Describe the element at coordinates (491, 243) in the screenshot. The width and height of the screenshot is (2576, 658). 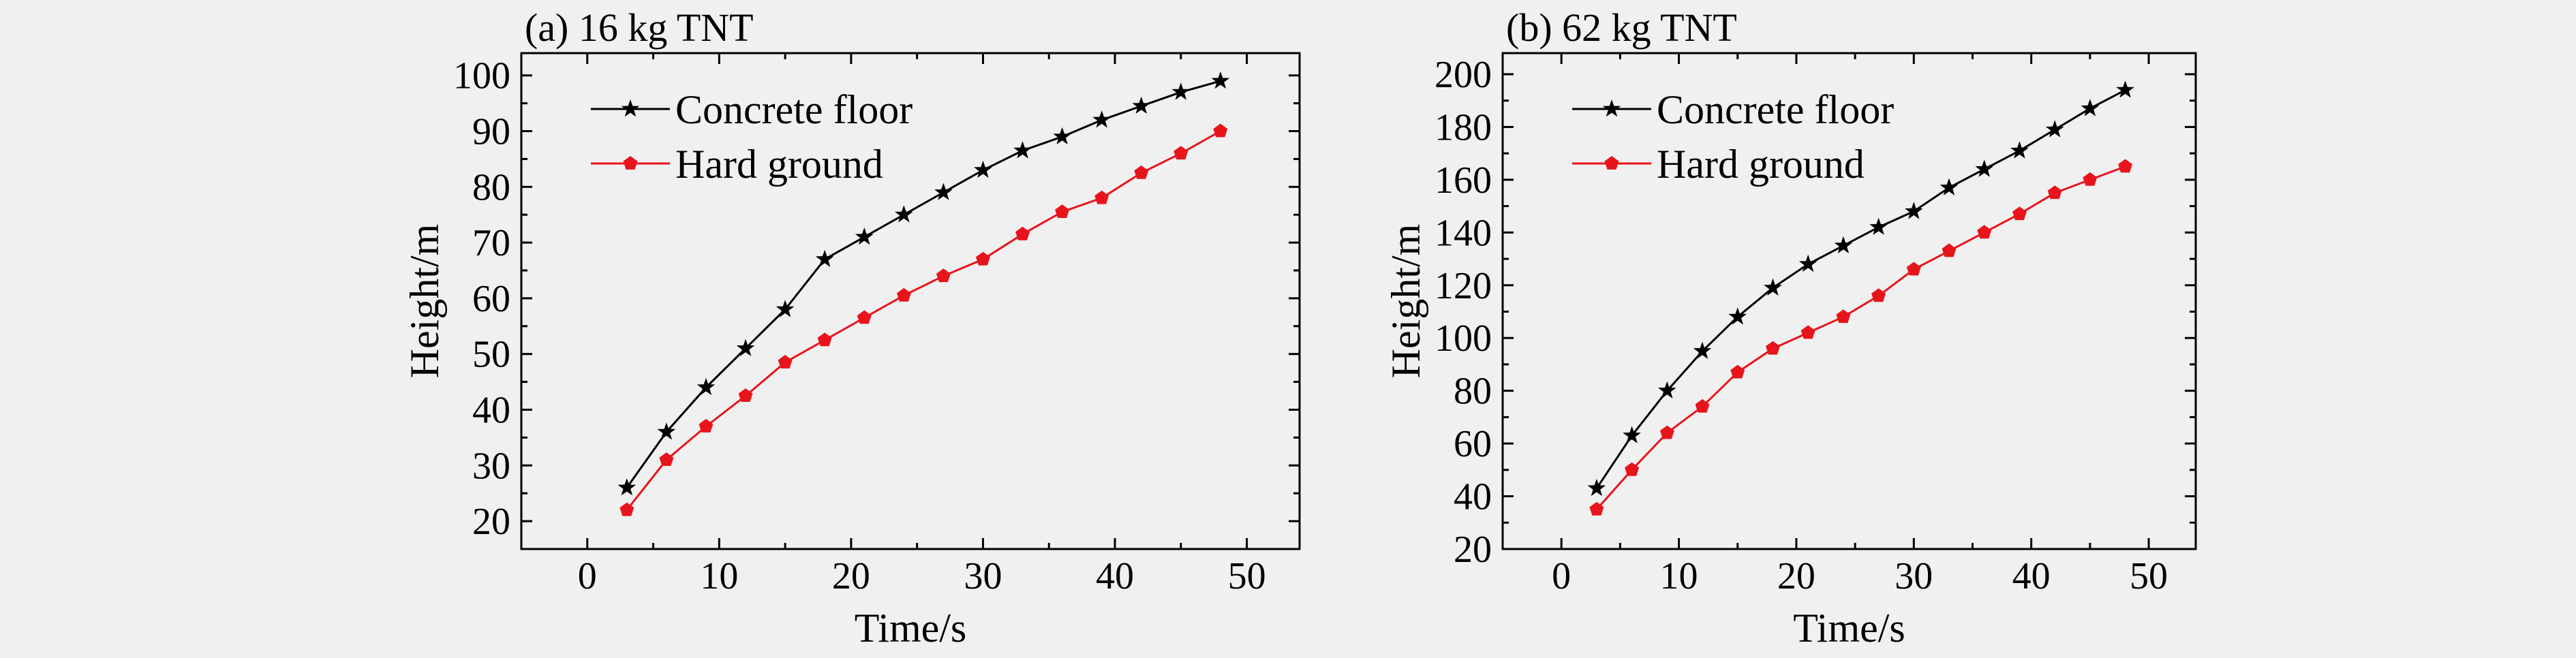
I see `y-tick-label: 70` at that location.